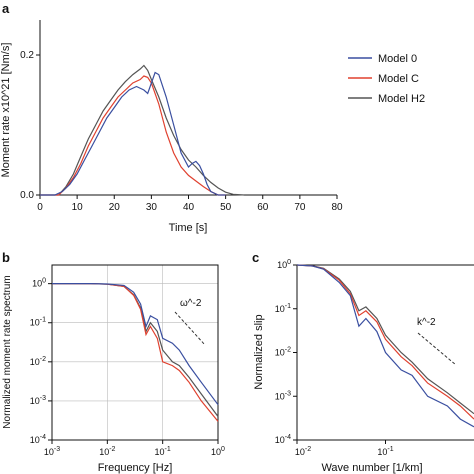 This screenshot has height=474, width=474. What do you see at coordinates (397, 59) in the screenshot?
I see `legend-label-model-0: Model 0` at bounding box center [397, 59].